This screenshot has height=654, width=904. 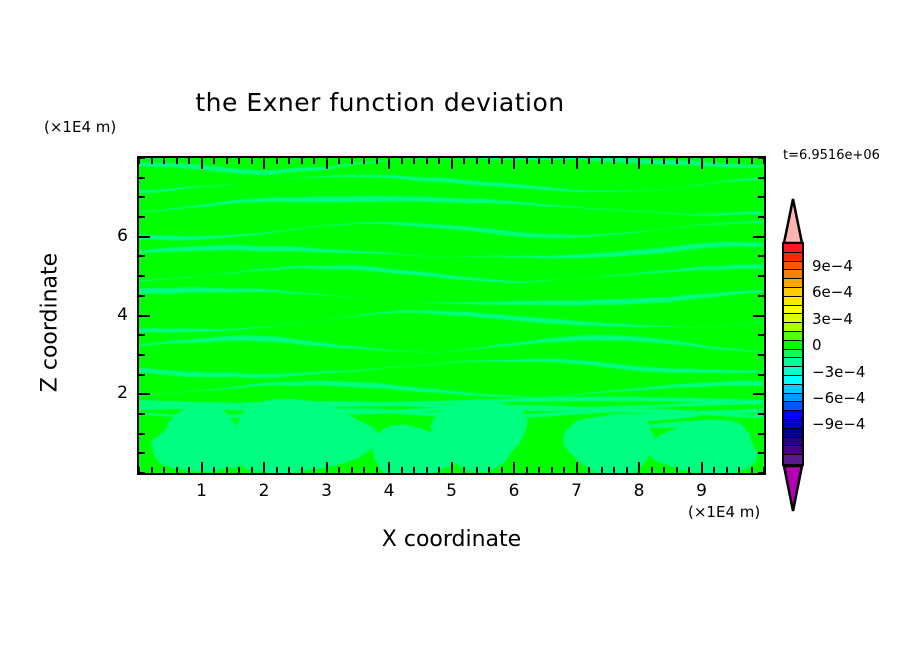 What do you see at coordinates (122, 235) in the screenshot?
I see `y-axis-tick-label: 6` at bounding box center [122, 235].